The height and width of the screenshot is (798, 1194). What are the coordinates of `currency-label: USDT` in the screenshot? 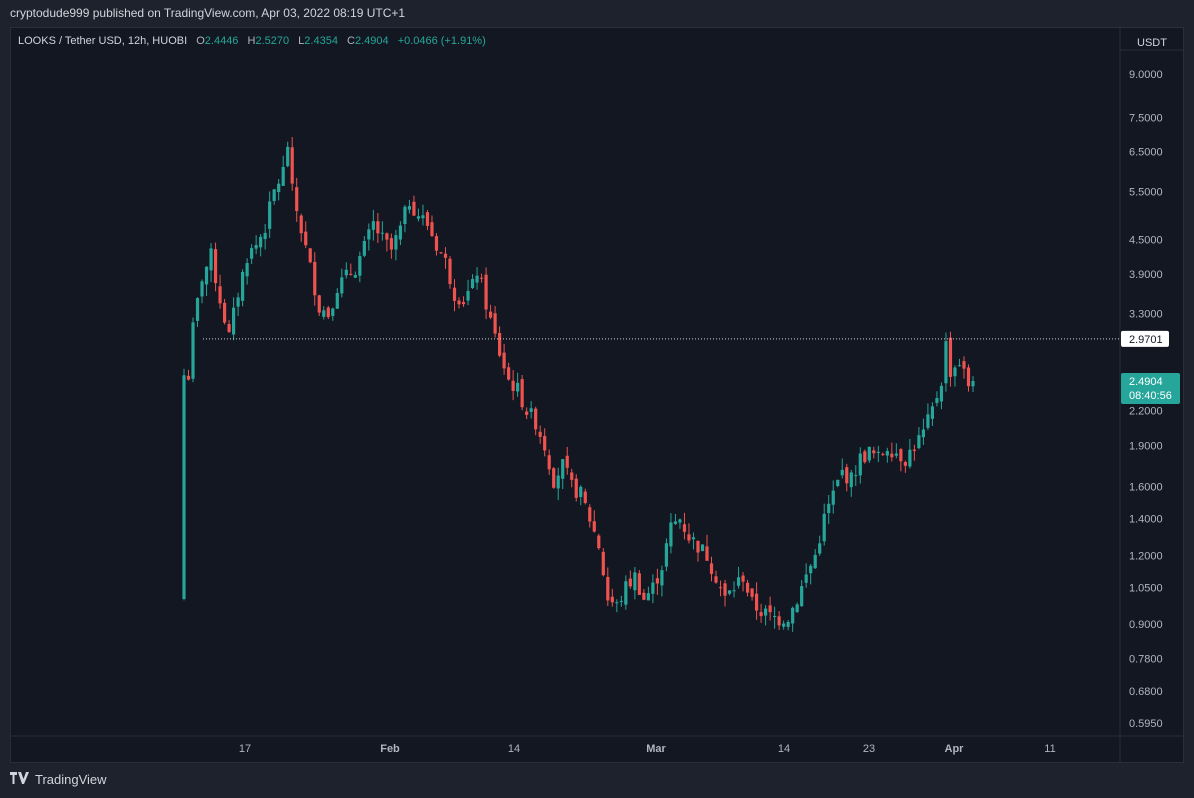 It's located at (1152, 43).